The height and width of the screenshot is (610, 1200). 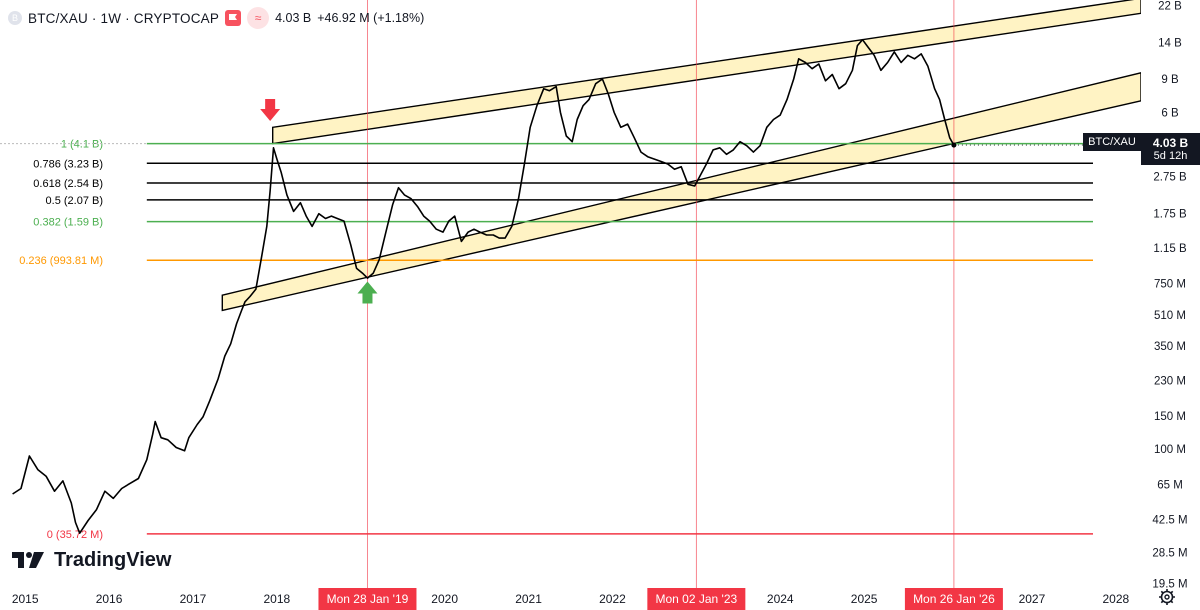 I want to click on vertical-marker-date-label: Mon 26 Jan '26, so click(x=954, y=599).